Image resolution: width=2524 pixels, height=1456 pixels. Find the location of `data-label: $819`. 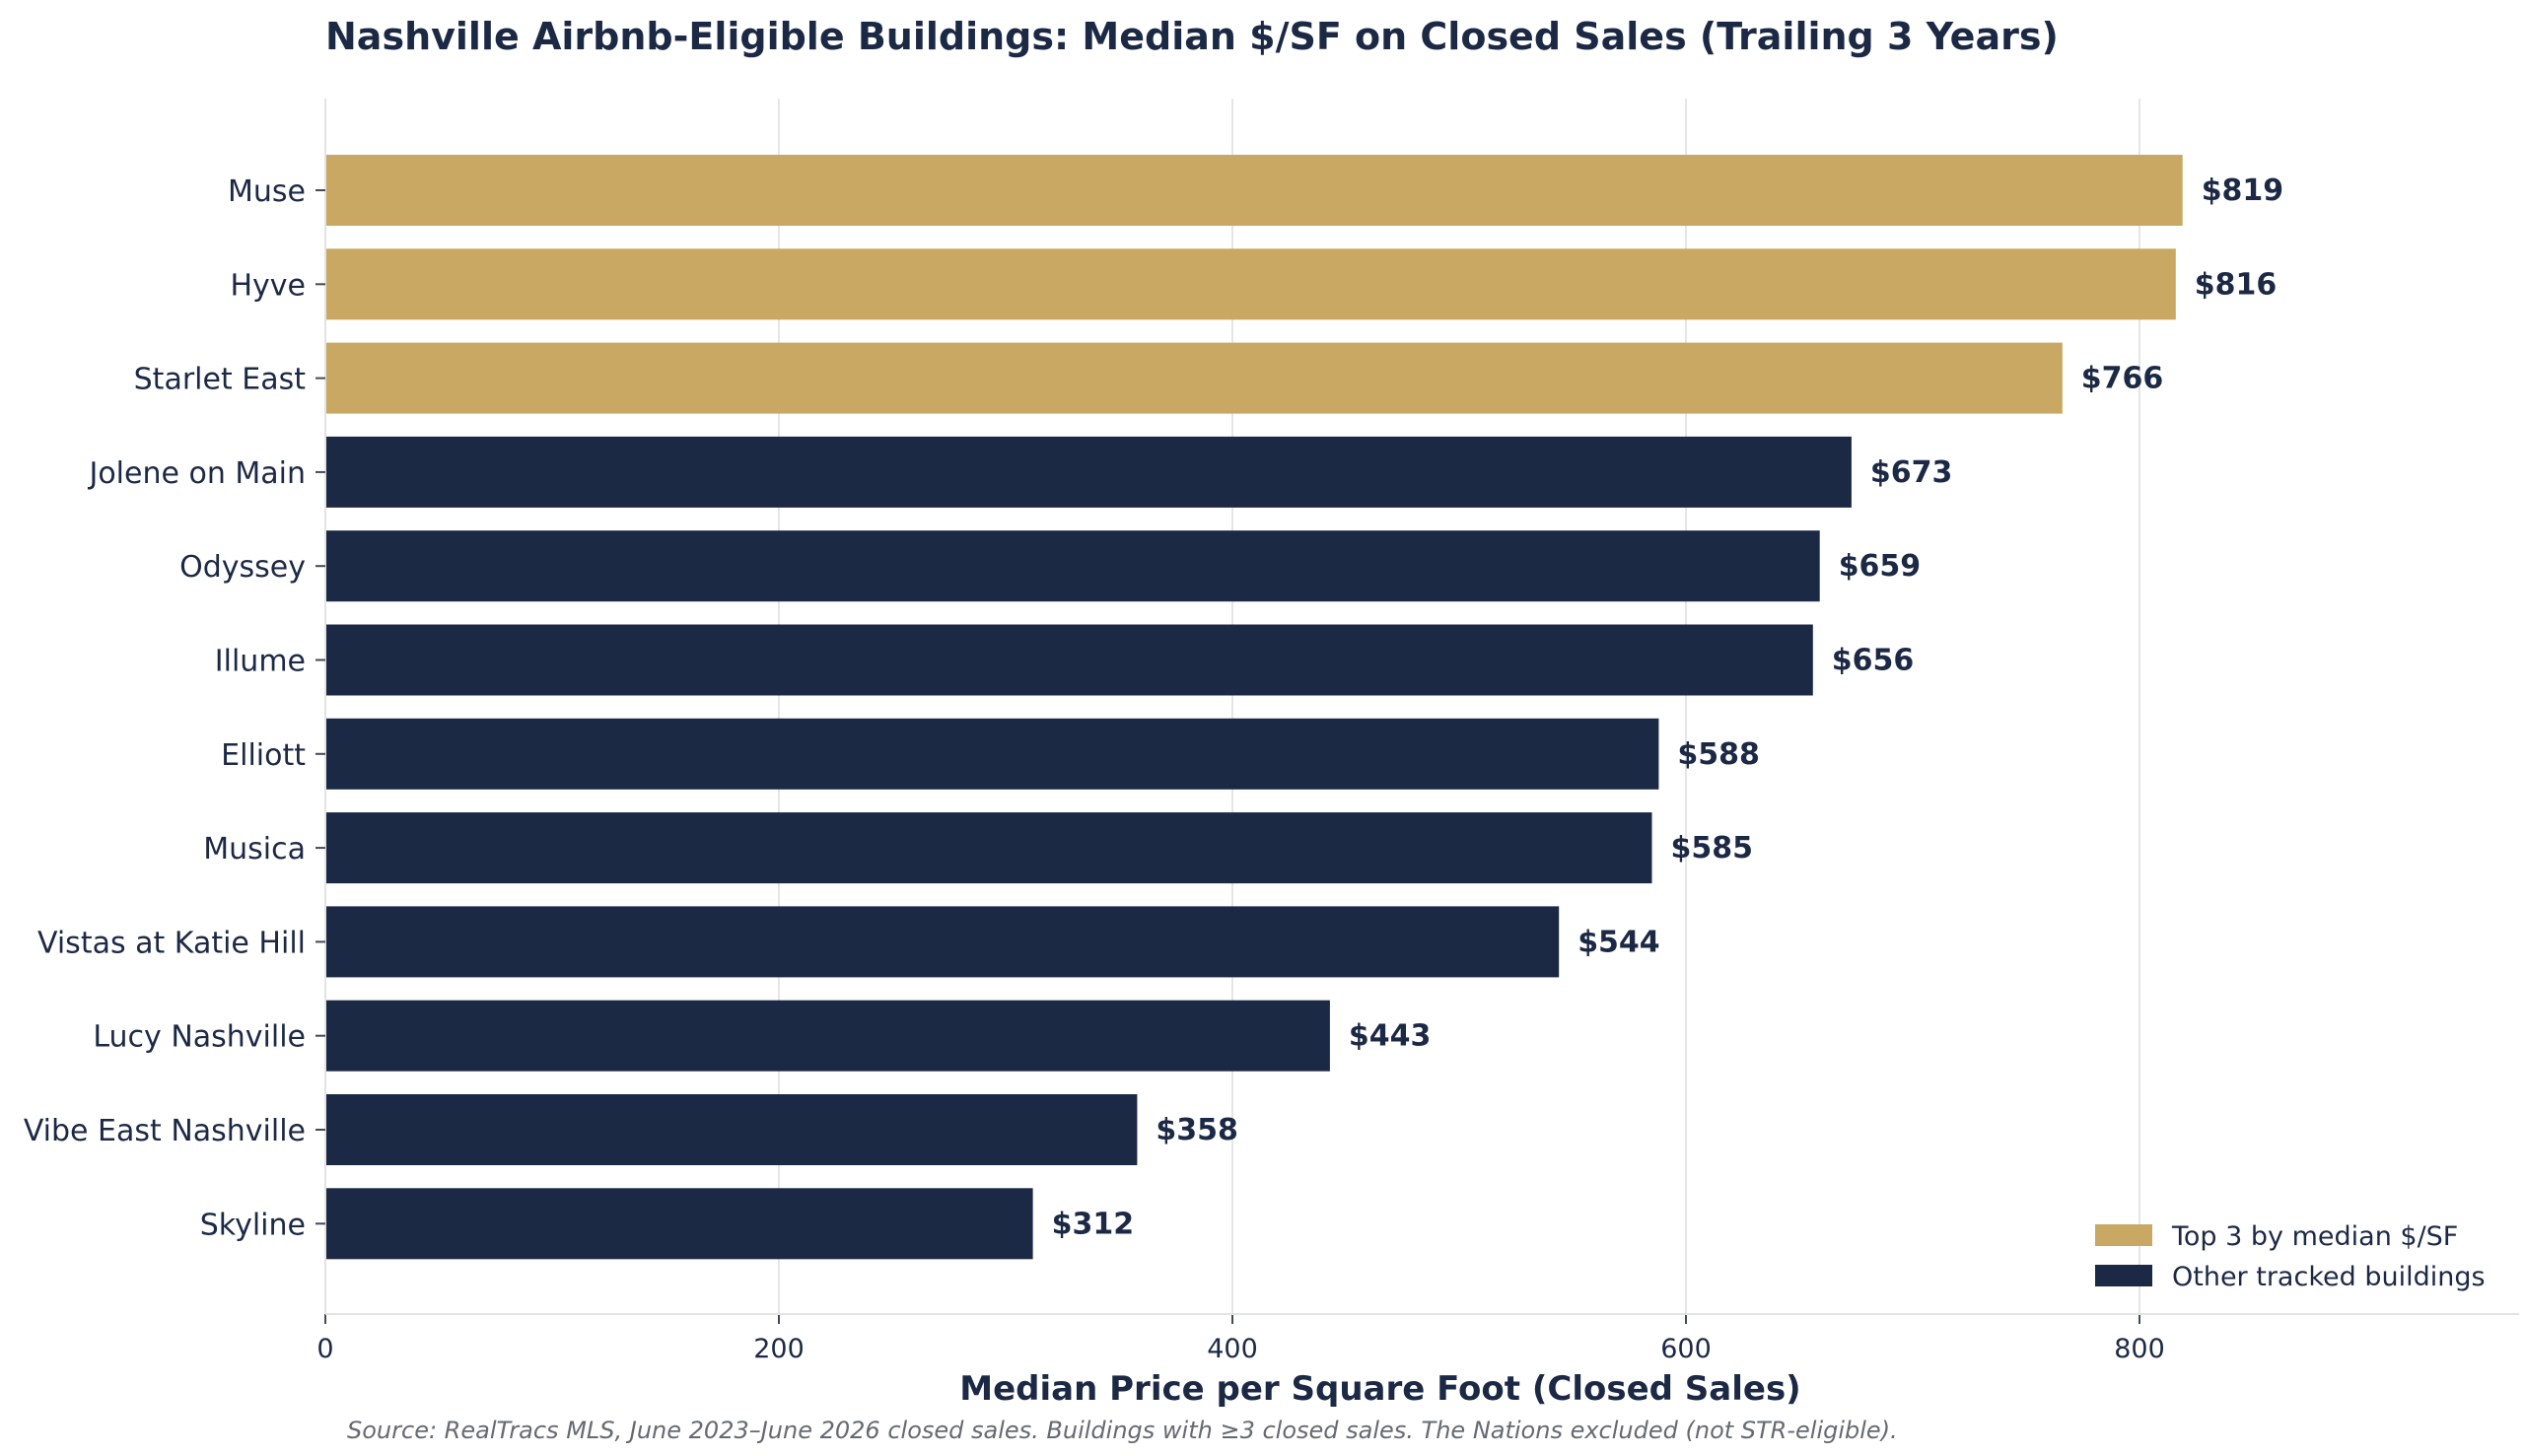

data-label: $819 is located at coordinates (2243, 190).